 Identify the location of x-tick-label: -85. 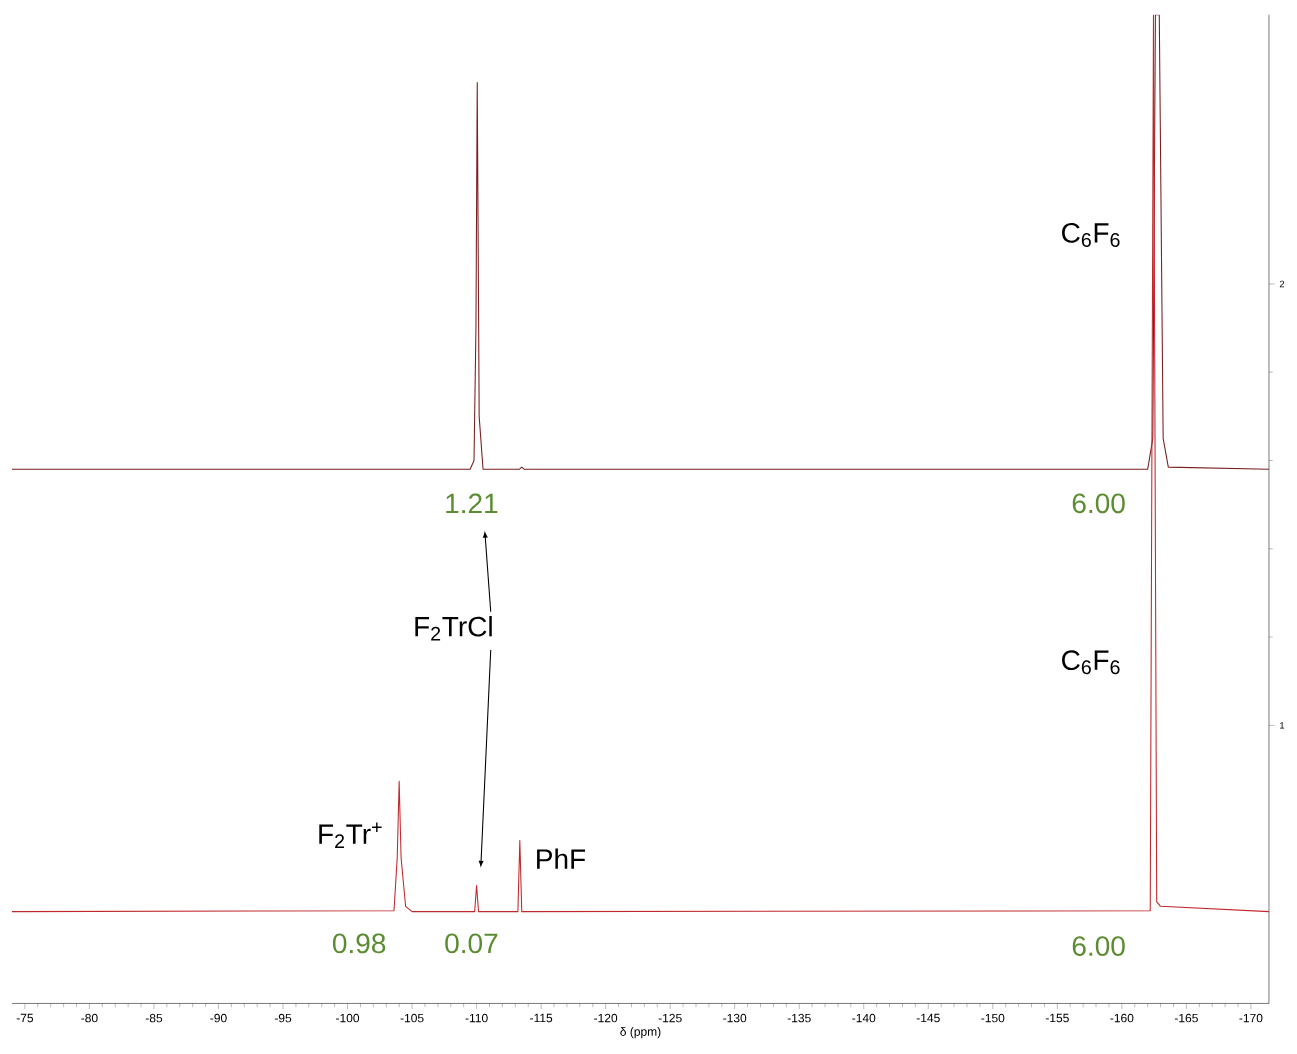
(154, 1018).